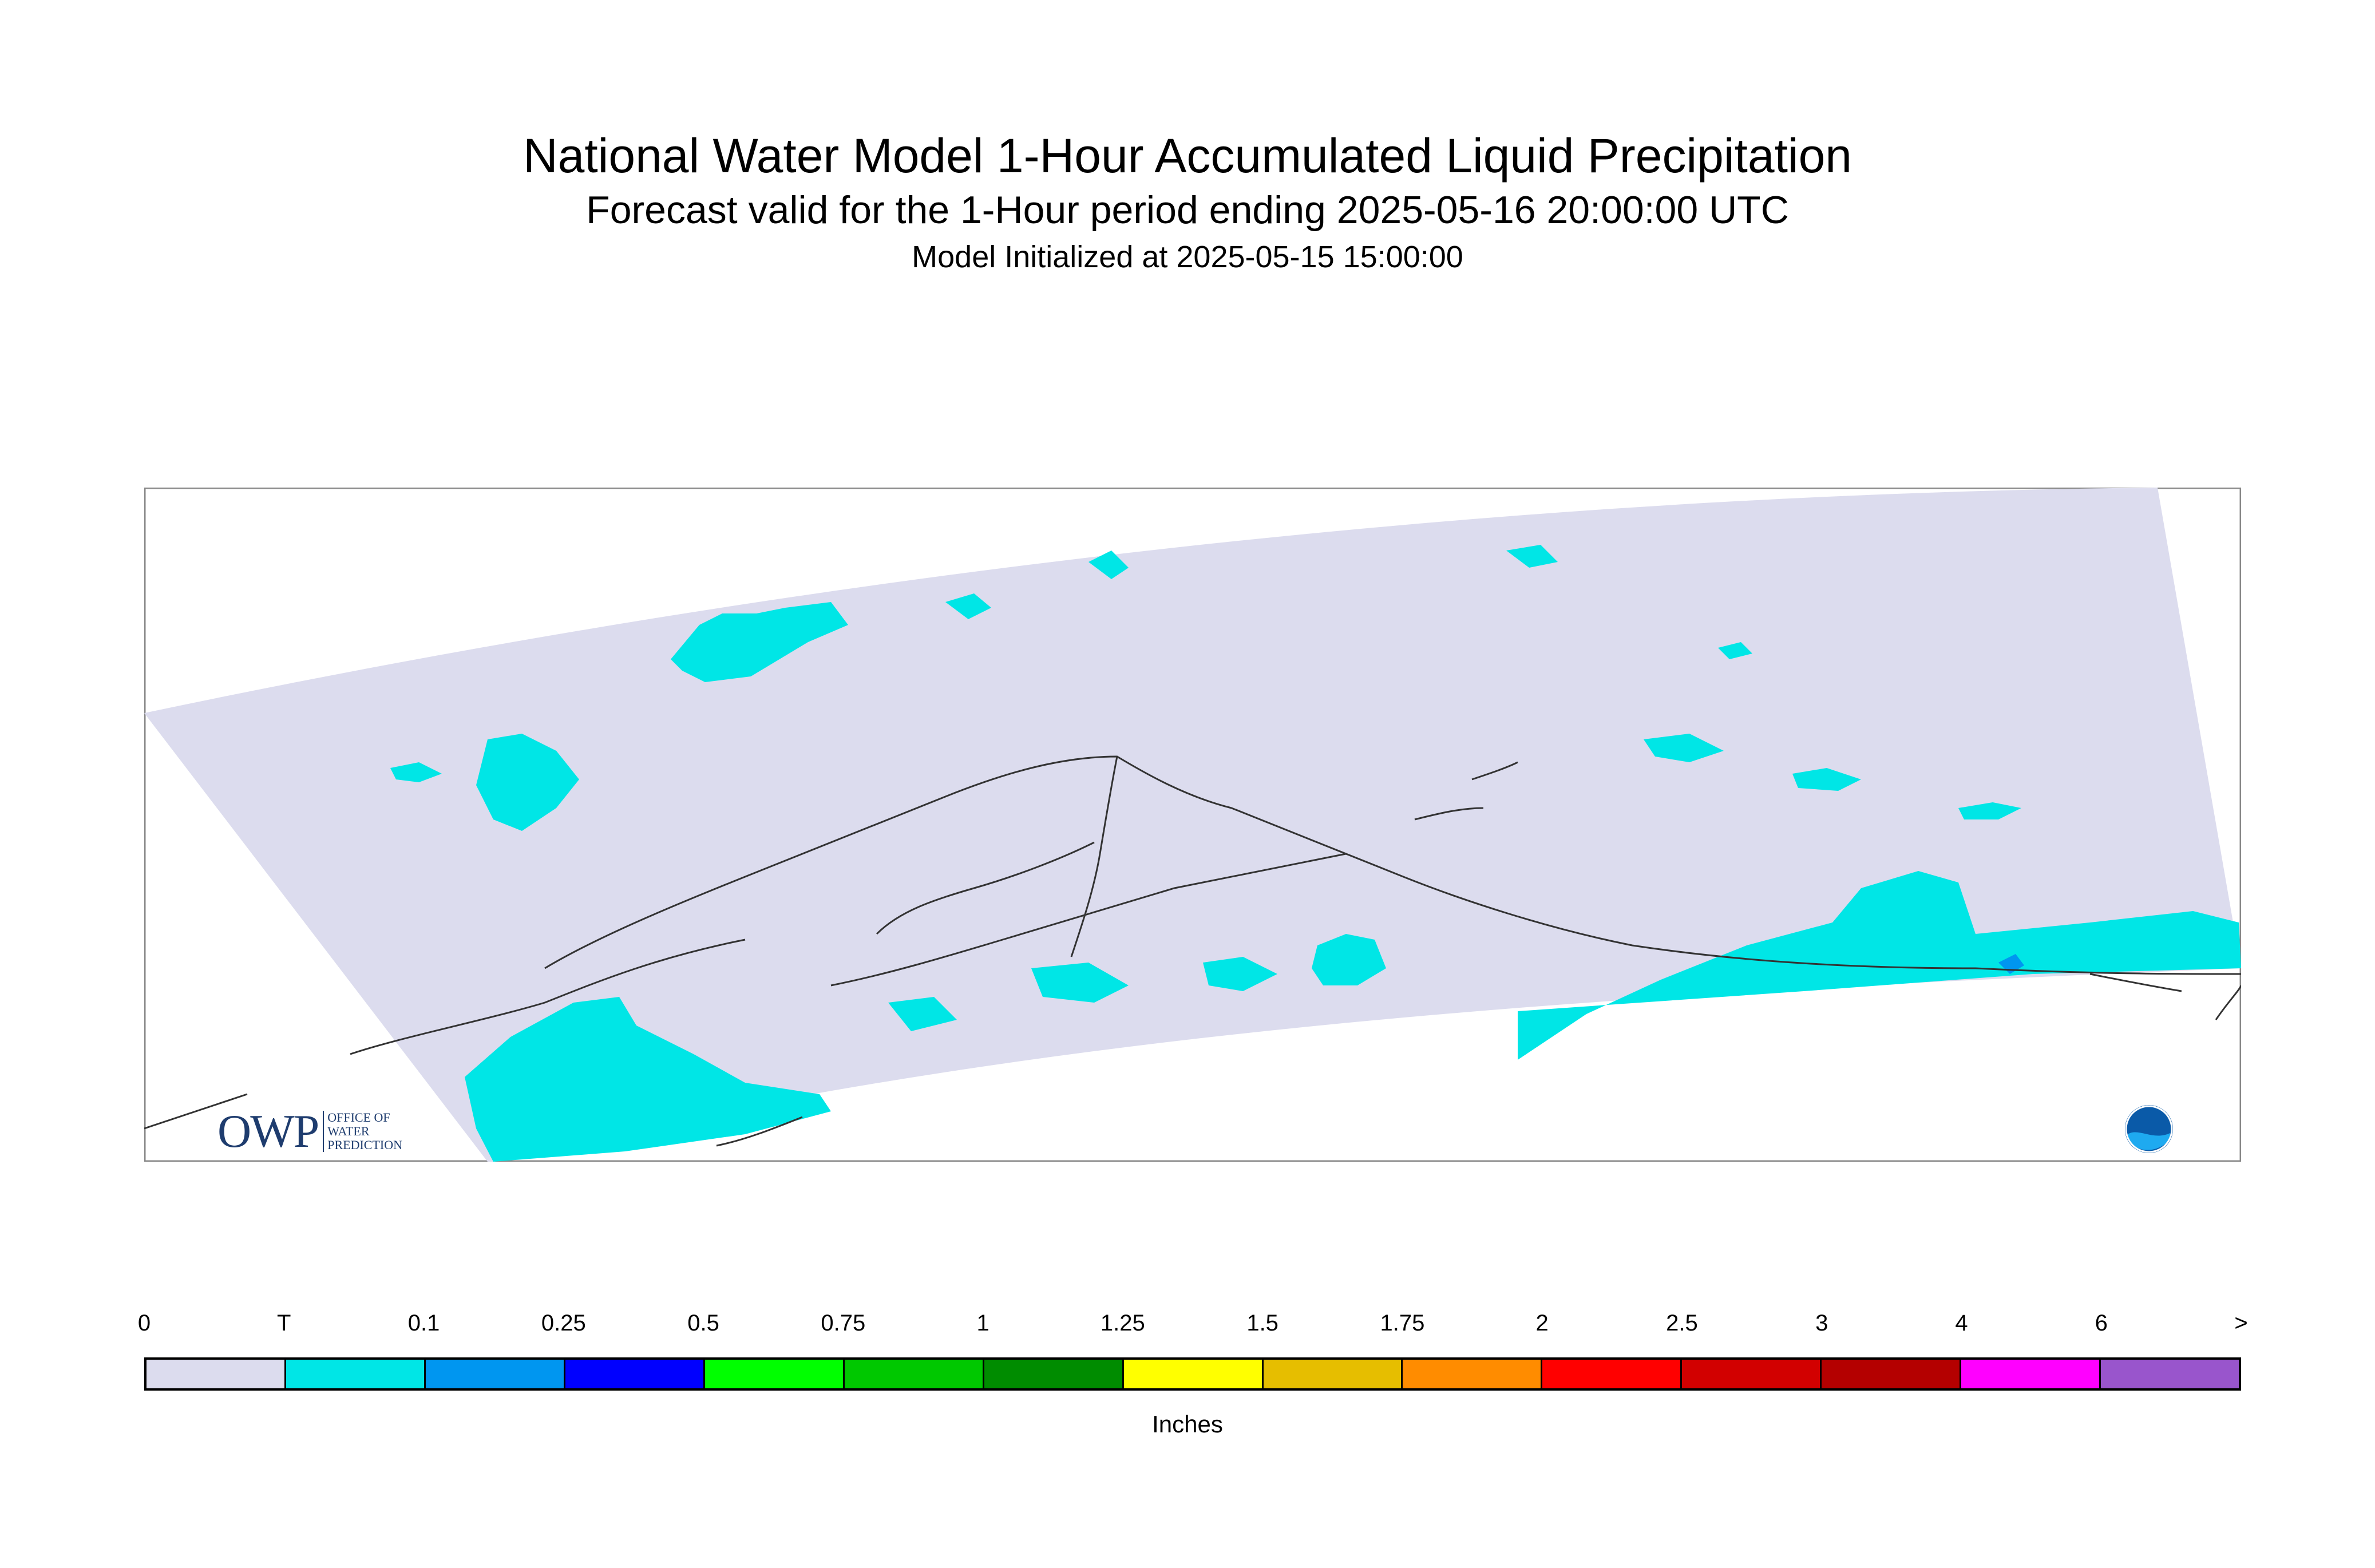  I want to click on legend-tick-label: 1.75, so click(1402, 1323).